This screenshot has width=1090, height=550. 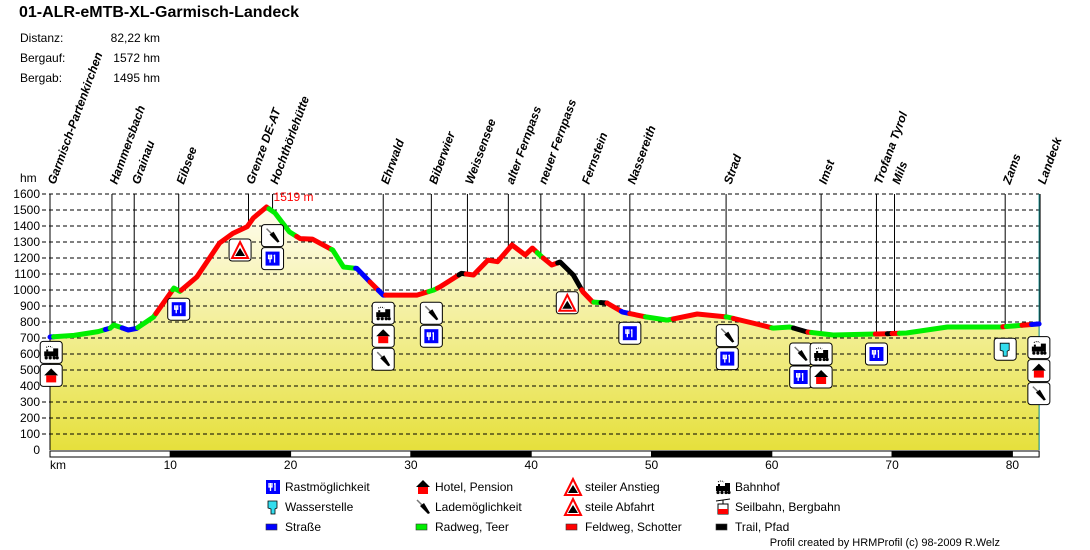 What do you see at coordinates (801, 377) in the screenshot?
I see `food-marker-icon` at bounding box center [801, 377].